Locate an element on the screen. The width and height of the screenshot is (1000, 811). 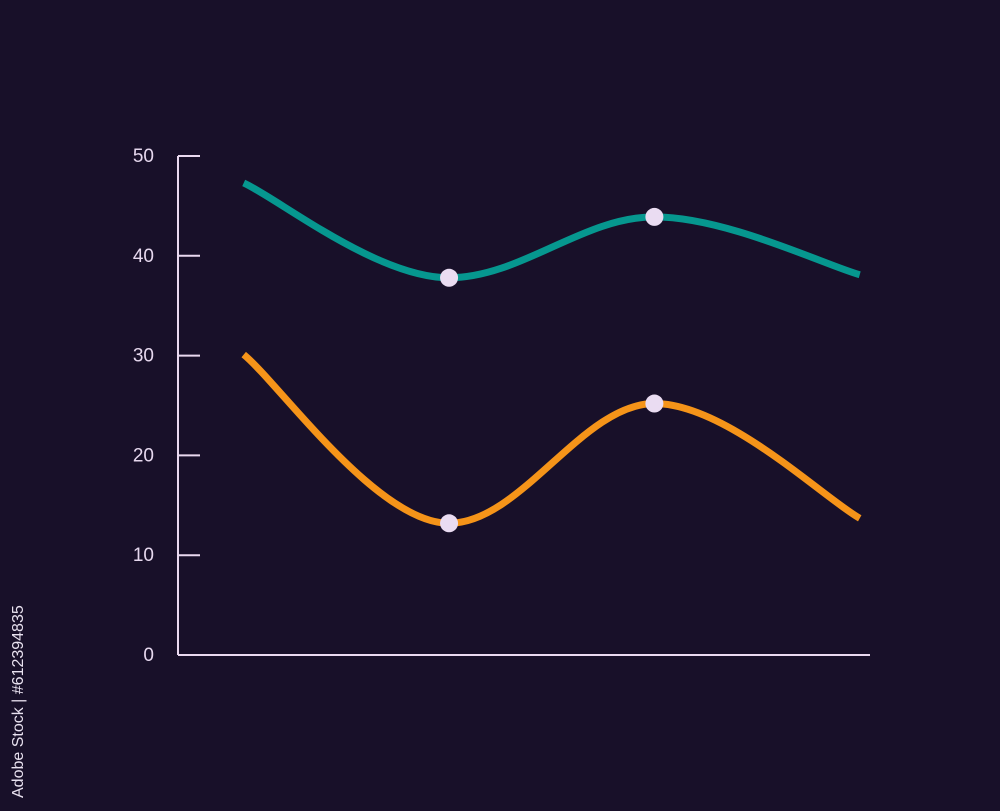
y-tick-label: 40 is located at coordinates (143, 256).